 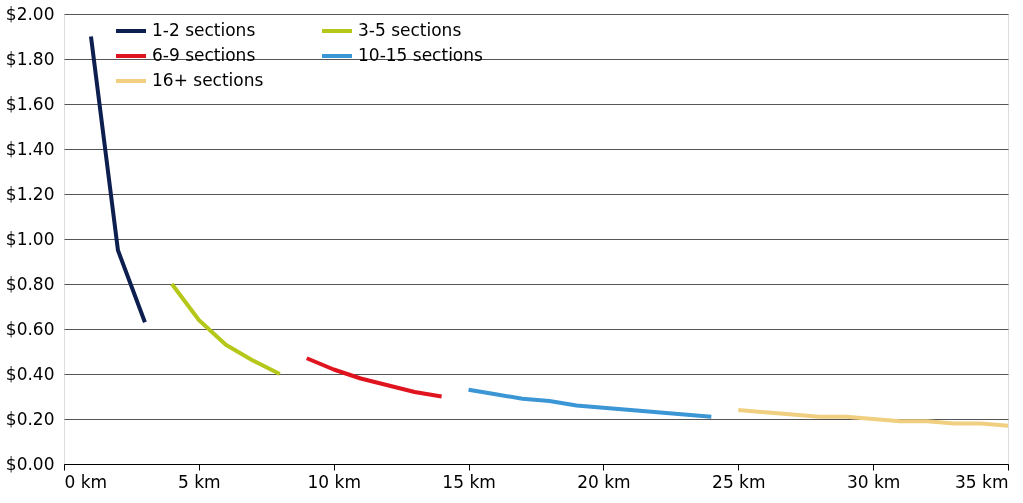 What do you see at coordinates (199, 481) in the screenshot?
I see `x-tick-label: 5 km` at bounding box center [199, 481].